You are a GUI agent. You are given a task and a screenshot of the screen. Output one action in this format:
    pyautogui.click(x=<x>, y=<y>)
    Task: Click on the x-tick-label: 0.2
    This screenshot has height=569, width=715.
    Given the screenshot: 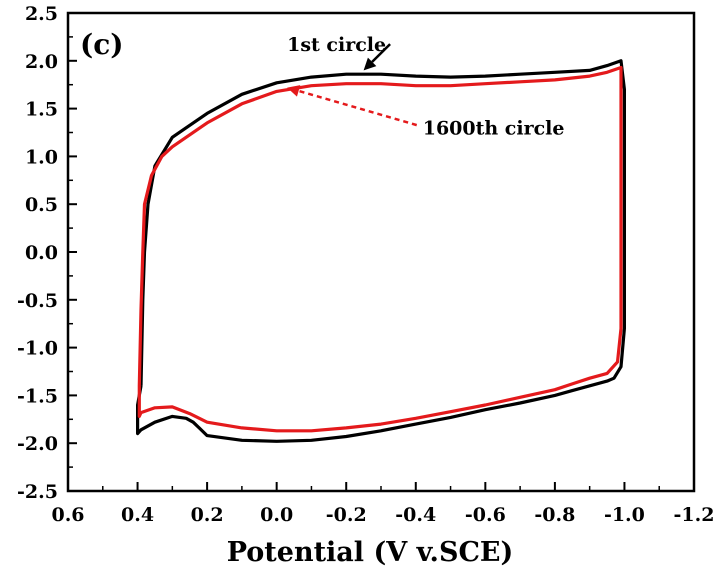 What is the action you would take?
    pyautogui.click(x=207, y=515)
    